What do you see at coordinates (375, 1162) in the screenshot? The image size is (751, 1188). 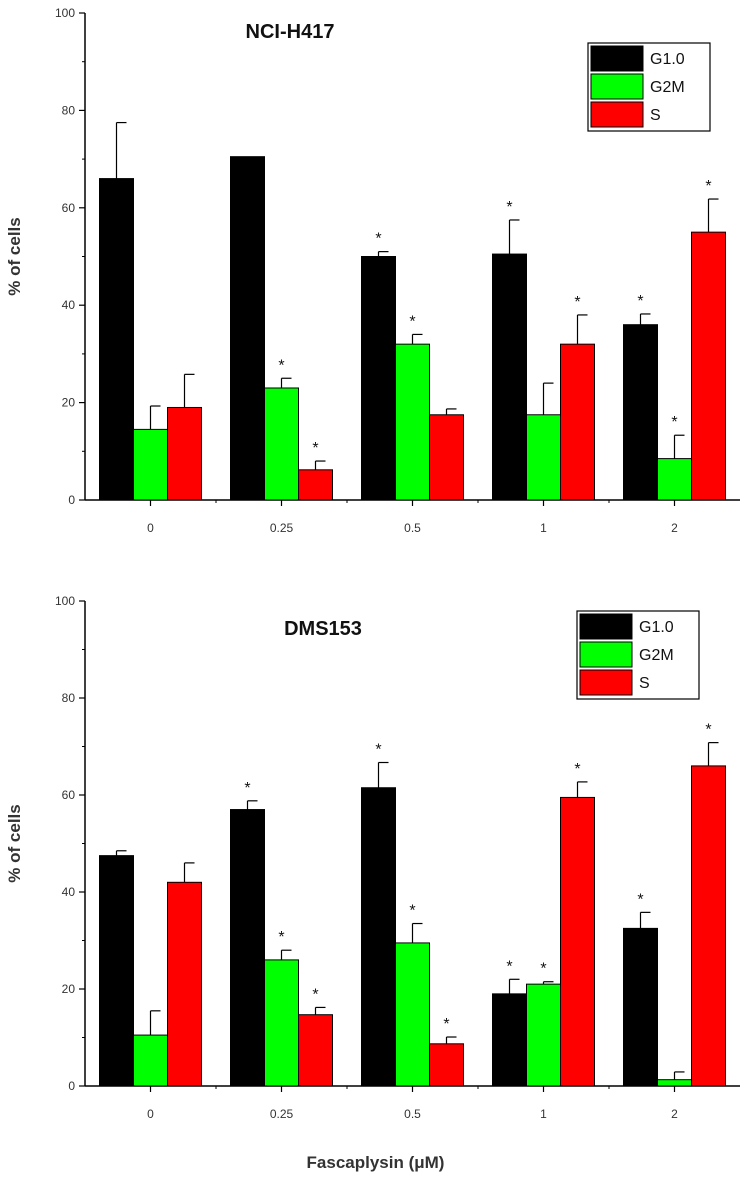 I see `x-axis-label: Fascaplysin (μM)` at bounding box center [375, 1162].